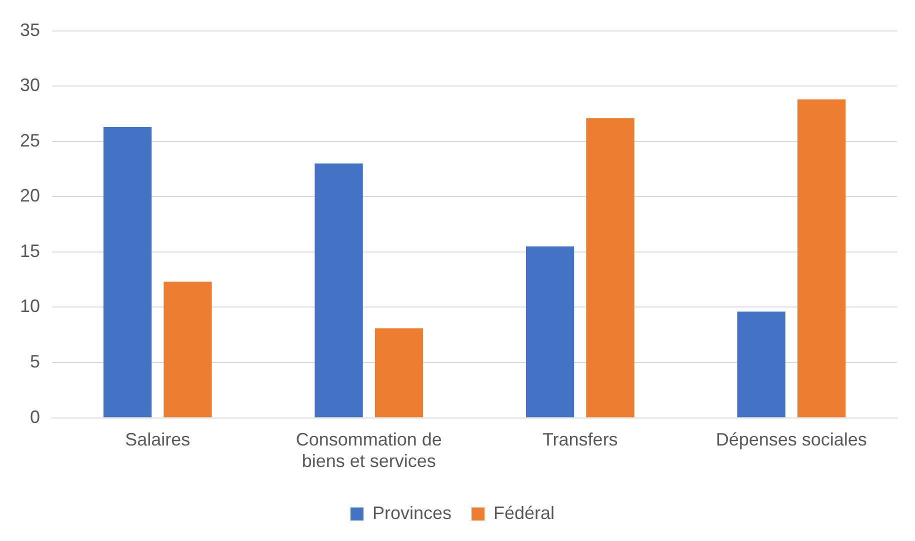  What do you see at coordinates (30, 196) in the screenshot?
I see `y-tick-label: 20` at bounding box center [30, 196].